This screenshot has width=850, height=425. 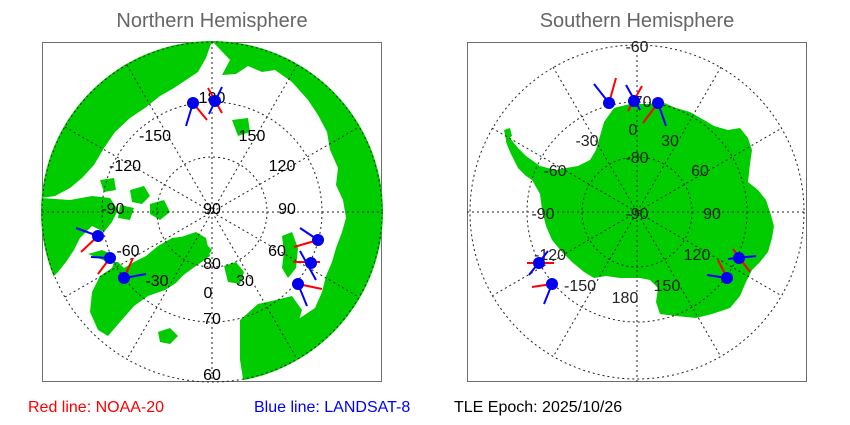 I want to click on north-lat-labels-1: 80, so click(x=212, y=264).